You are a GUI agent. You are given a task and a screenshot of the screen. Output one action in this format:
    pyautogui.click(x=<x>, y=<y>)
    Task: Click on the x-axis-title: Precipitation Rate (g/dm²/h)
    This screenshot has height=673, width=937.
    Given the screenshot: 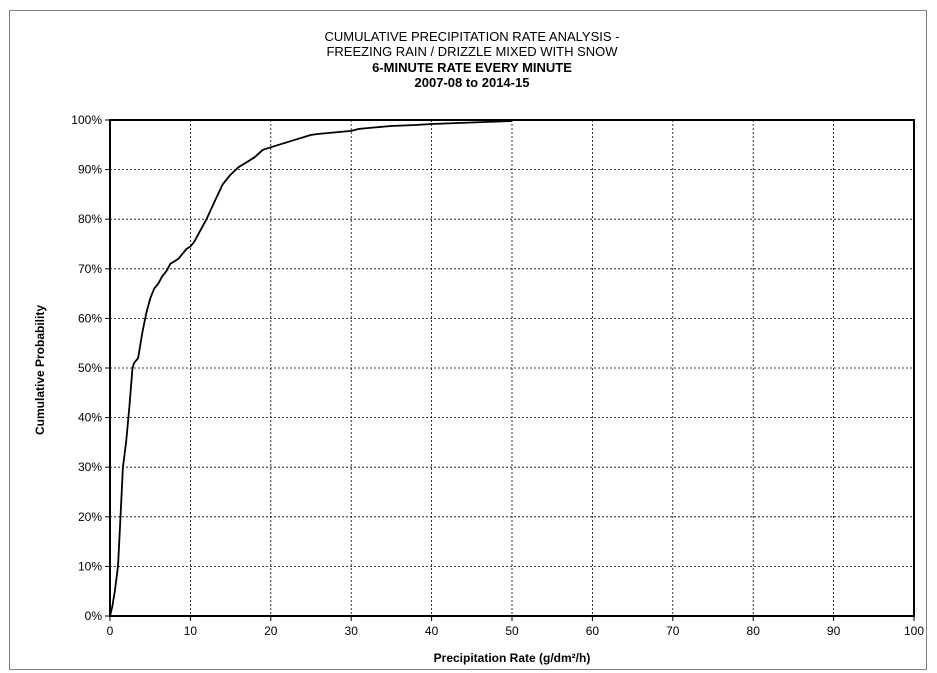 What is the action you would take?
    pyautogui.click(x=512, y=658)
    